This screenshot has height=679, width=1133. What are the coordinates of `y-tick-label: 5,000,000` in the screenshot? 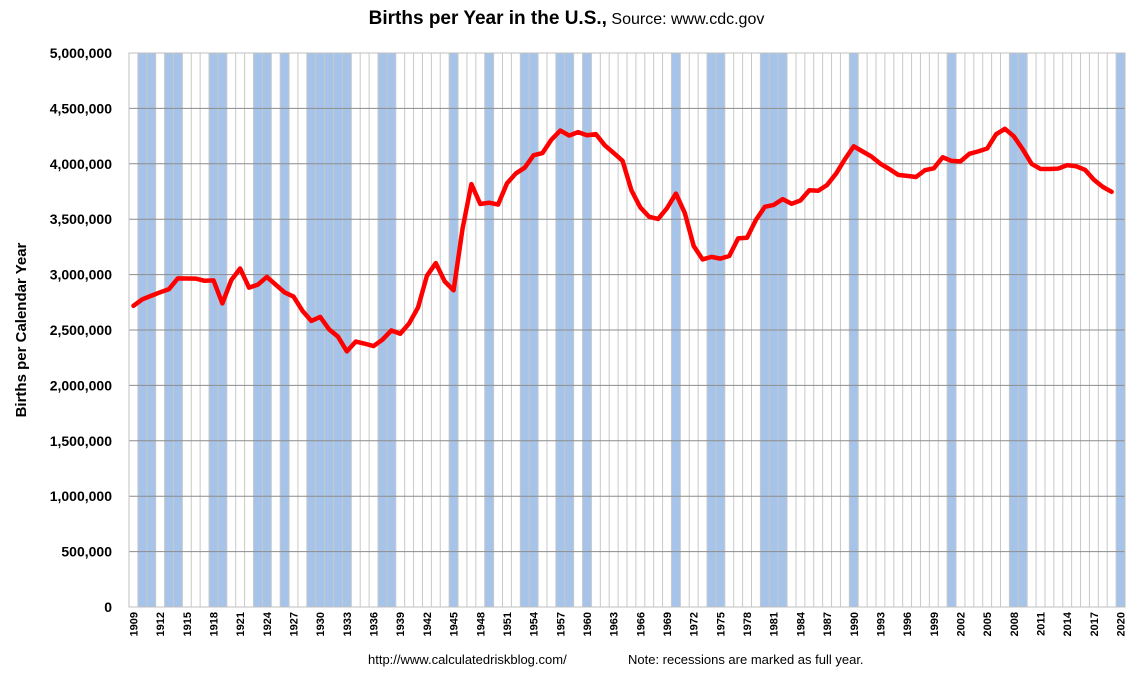 It's located at (81, 53).